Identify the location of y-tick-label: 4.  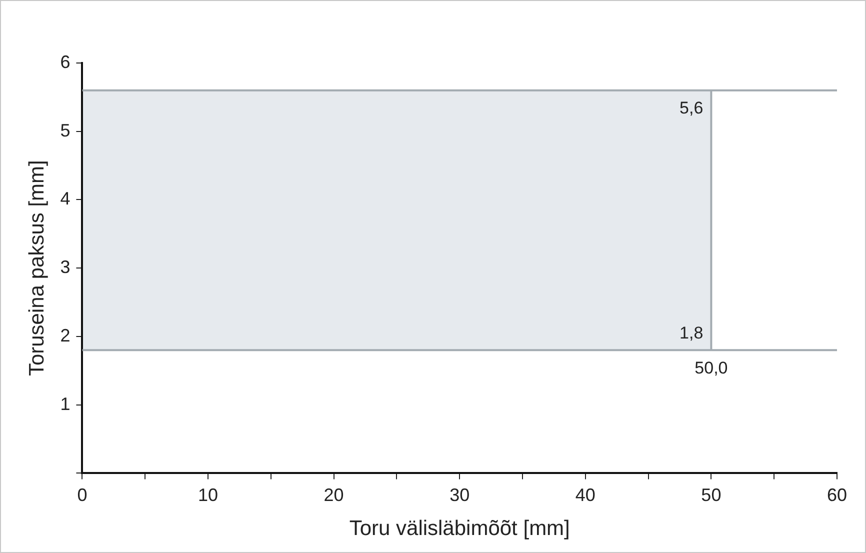
(65, 198).